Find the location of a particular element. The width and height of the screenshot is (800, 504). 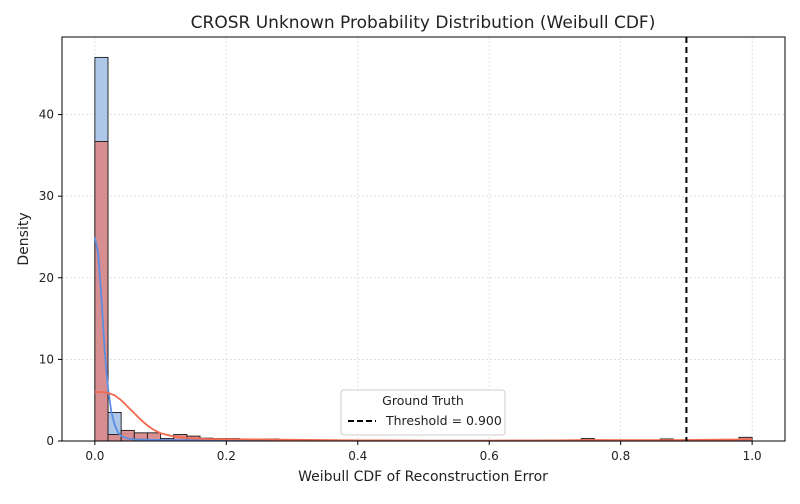

x-tick-label-3: 0.6 is located at coordinates (489, 456).